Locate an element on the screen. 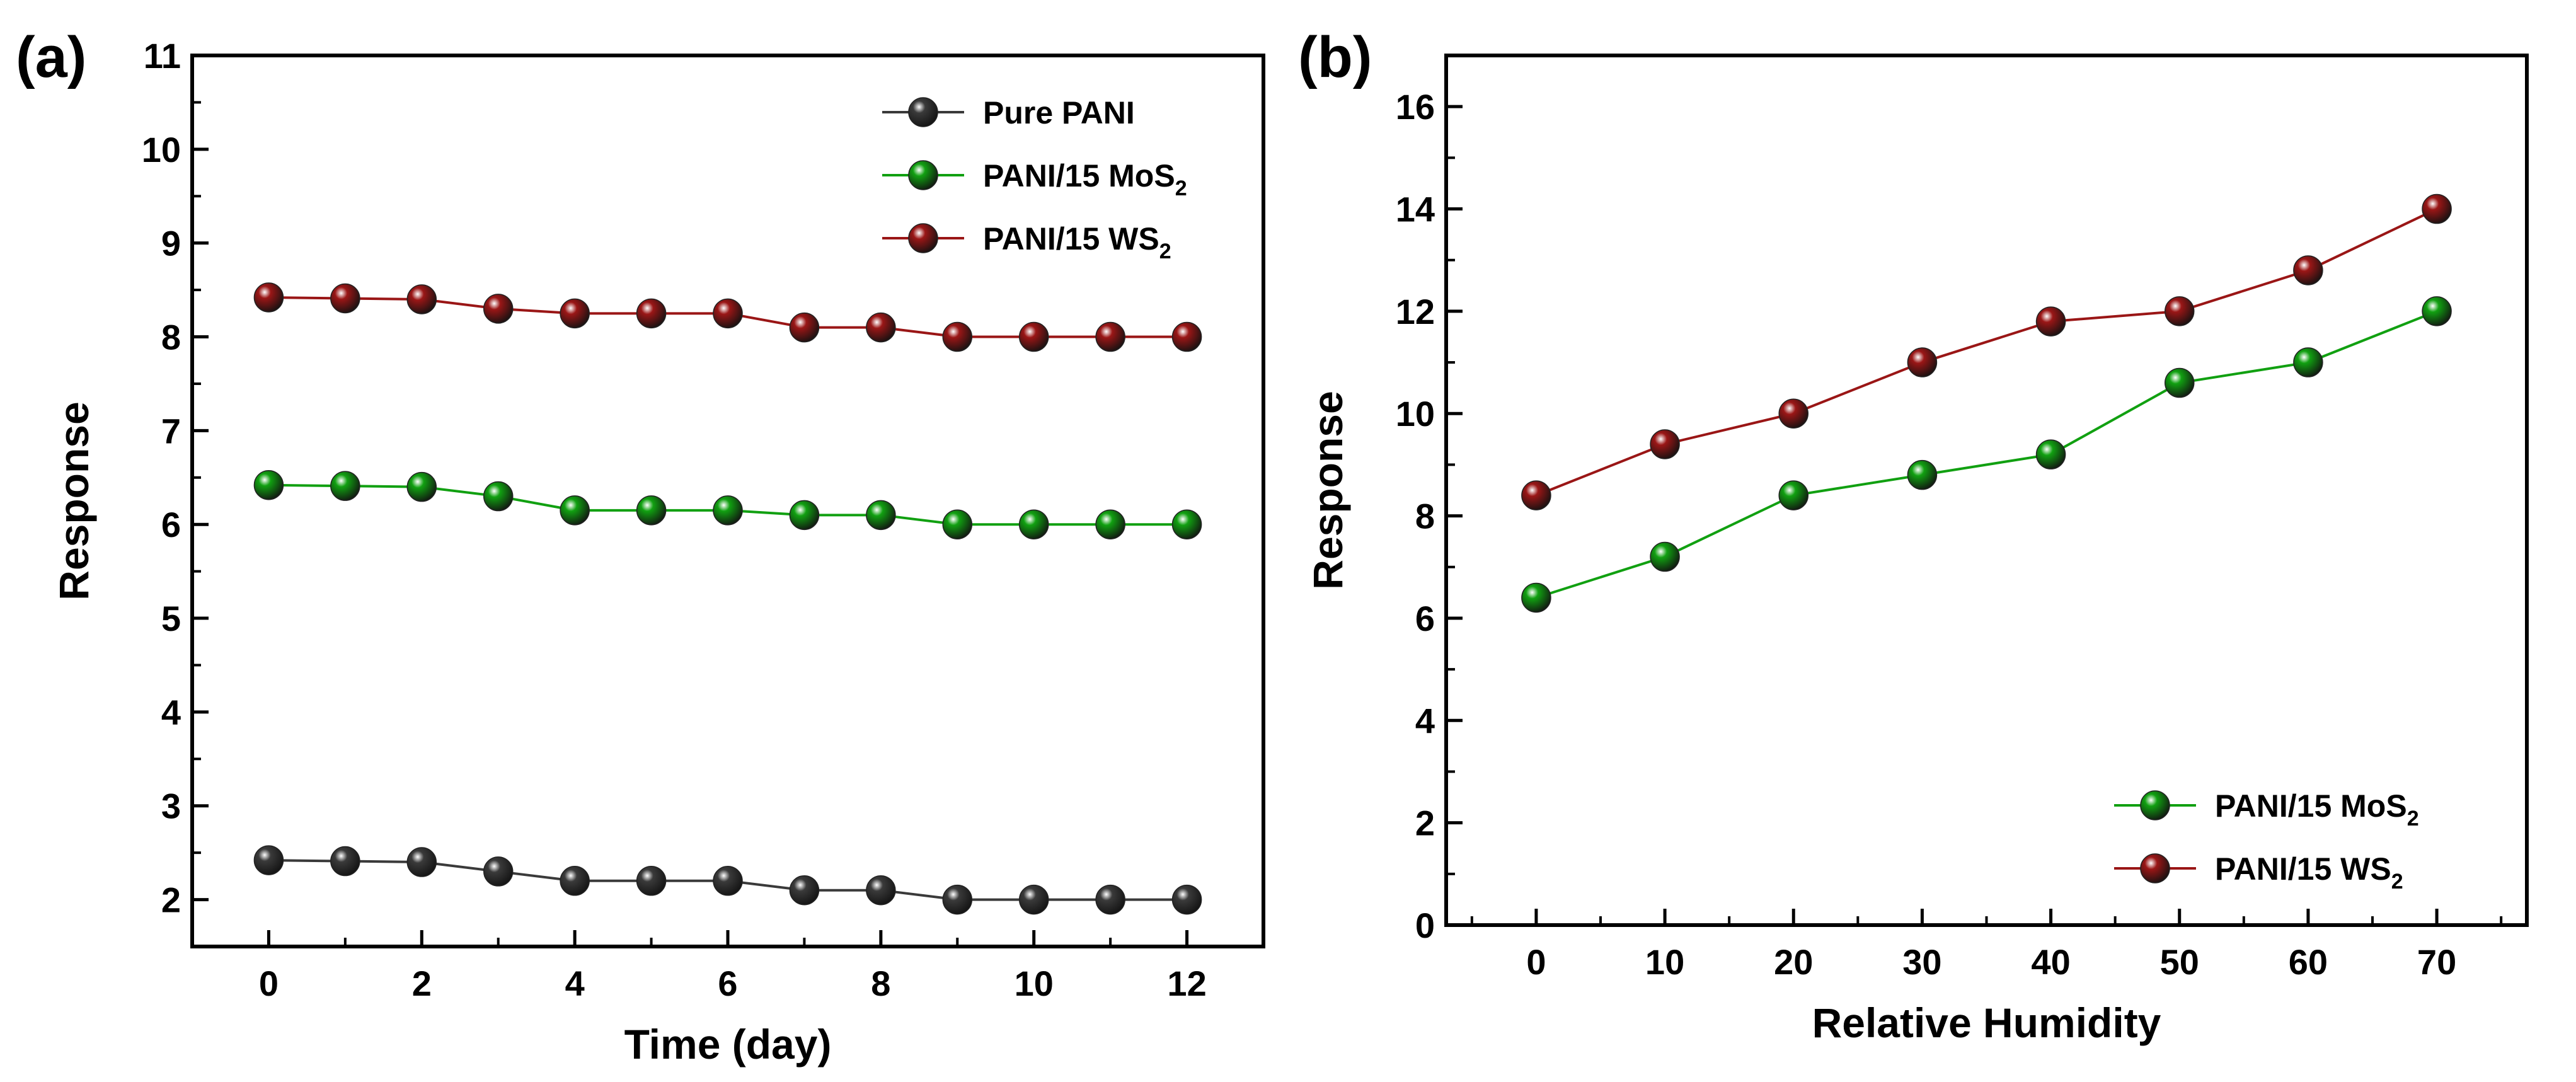 This screenshot has height=1082, width=2576. x-tick-label: 4 is located at coordinates (575, 983).